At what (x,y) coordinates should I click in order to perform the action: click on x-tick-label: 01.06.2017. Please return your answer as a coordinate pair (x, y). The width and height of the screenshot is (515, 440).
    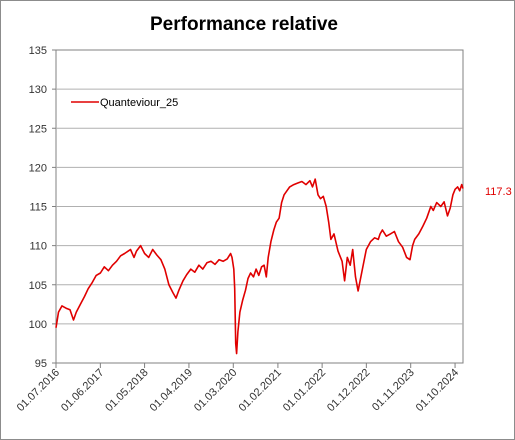
    Looking at the image, I should click on (82, 390).